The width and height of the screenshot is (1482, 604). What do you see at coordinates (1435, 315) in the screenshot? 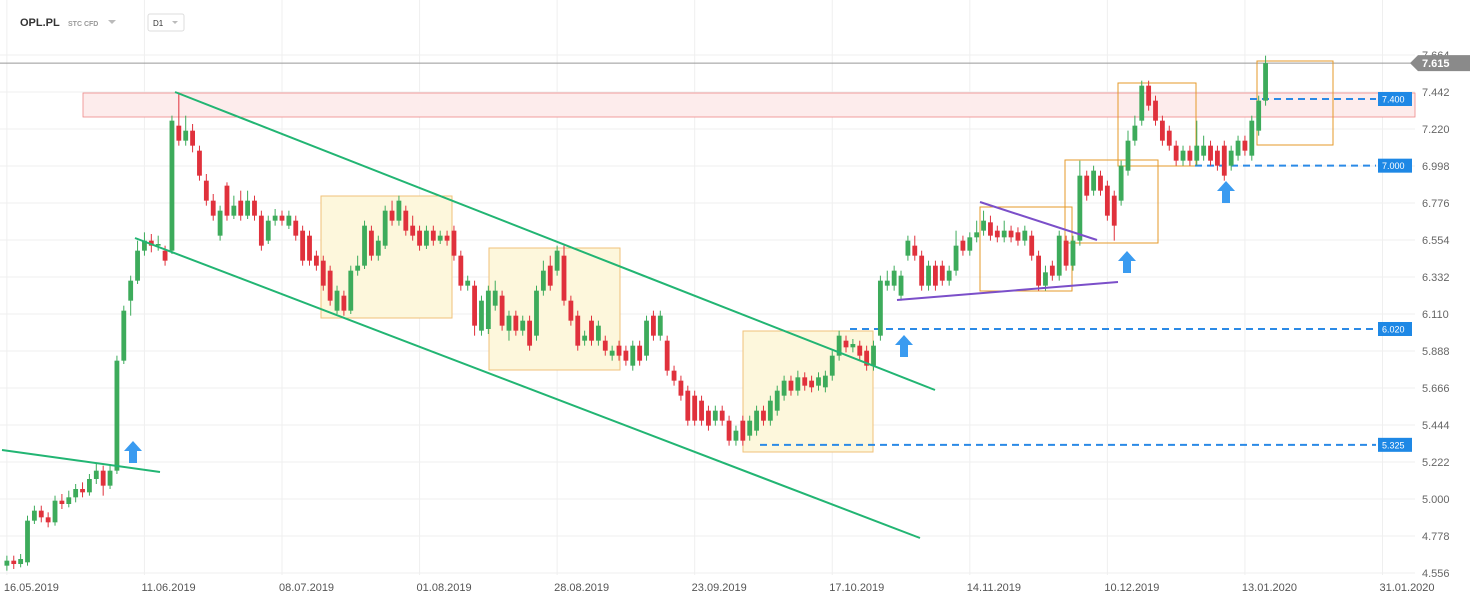
I see `y-tick-label: 6.110` at bounding box center [1435, 315].